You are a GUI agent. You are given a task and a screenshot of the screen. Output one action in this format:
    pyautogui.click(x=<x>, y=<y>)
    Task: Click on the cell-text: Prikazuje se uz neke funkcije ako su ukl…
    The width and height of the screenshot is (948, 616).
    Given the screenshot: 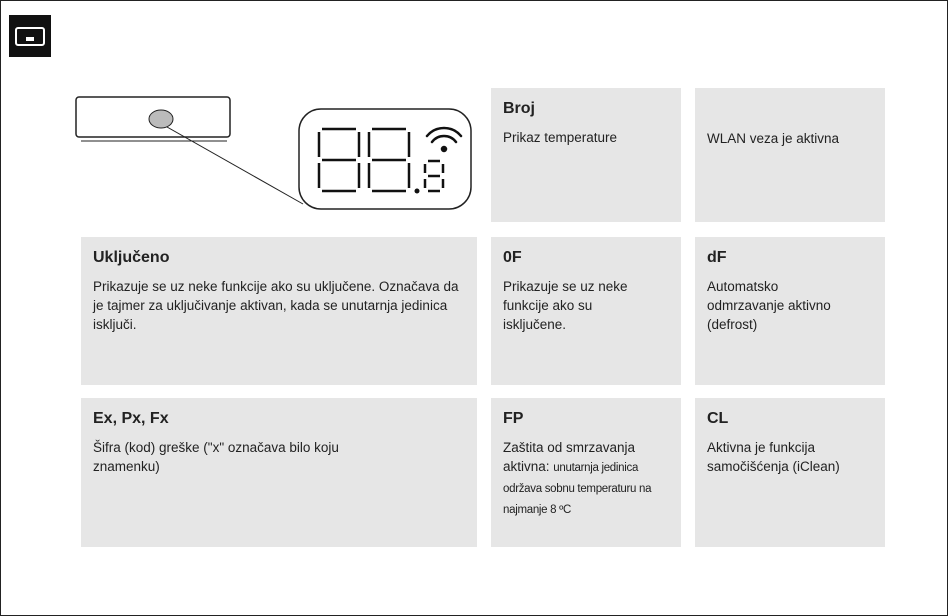 What is the action you would take?
    pyautogui.click(x=276, y=305)
    